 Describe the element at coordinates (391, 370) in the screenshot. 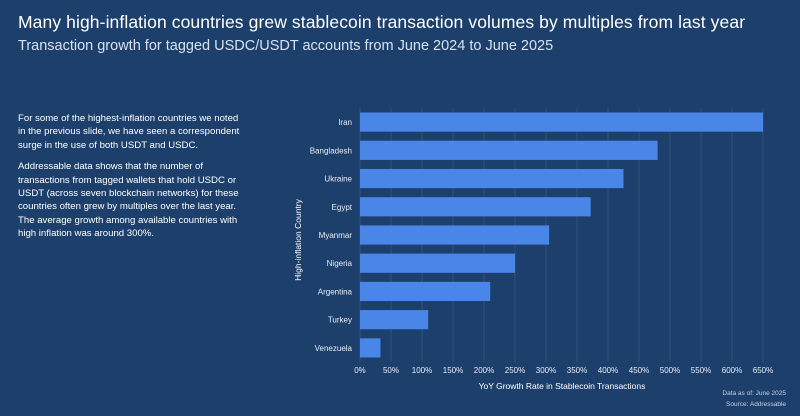

I see `x-tick-label: 50%` at that location.